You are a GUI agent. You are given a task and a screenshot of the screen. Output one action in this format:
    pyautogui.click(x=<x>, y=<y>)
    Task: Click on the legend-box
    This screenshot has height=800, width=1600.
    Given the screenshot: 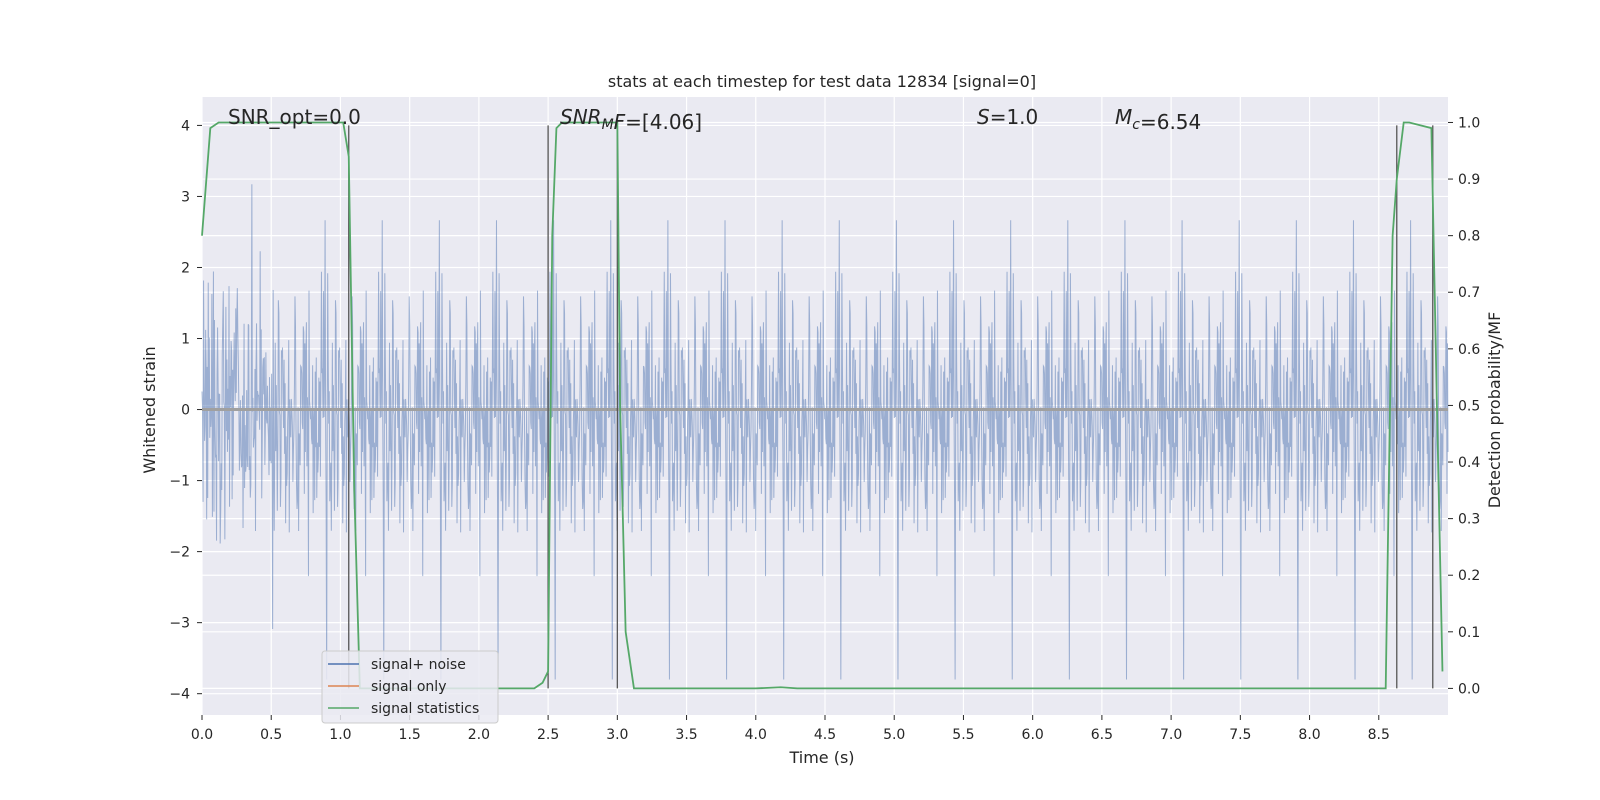 What is the action you would take?
    pyautogui.click(x=410, y=687)
    